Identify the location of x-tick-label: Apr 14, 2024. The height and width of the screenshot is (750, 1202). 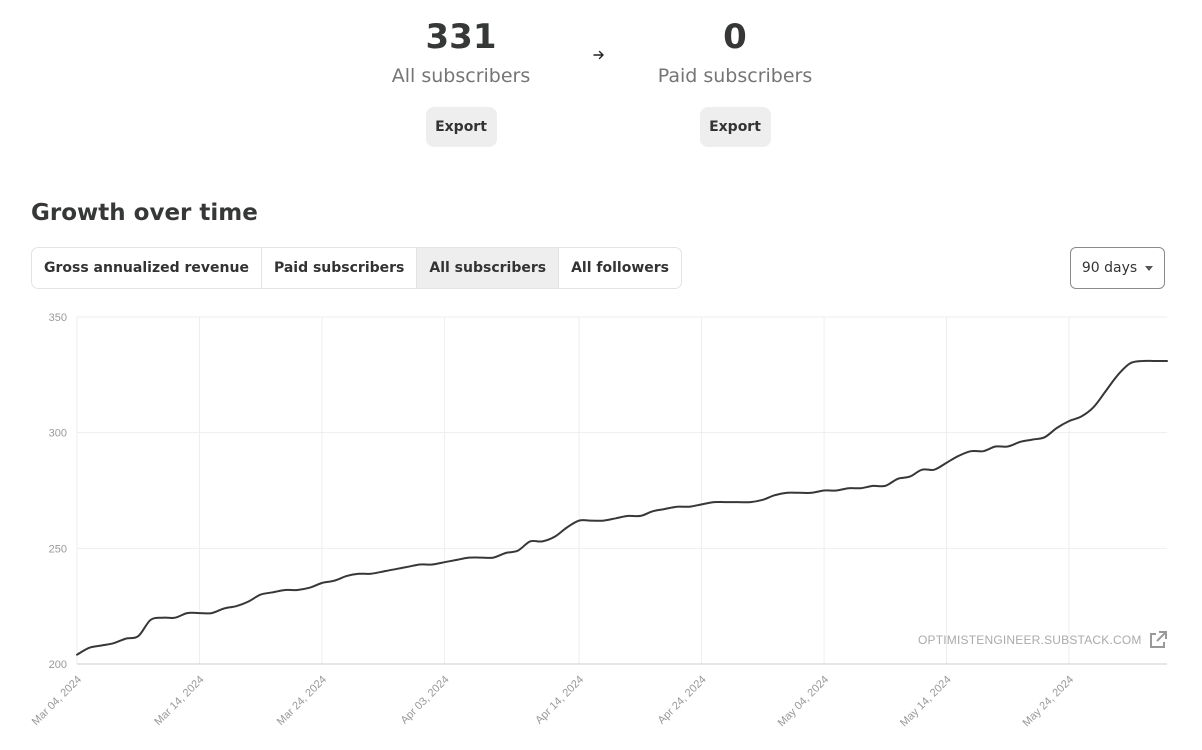
(559, 700).